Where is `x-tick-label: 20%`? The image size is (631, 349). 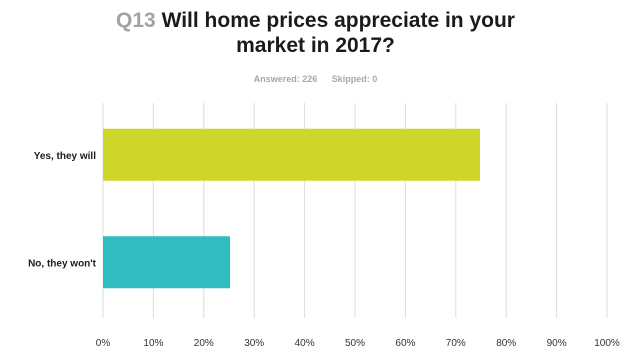
x-tick-label: 20% is located at coordinates (204, 343).